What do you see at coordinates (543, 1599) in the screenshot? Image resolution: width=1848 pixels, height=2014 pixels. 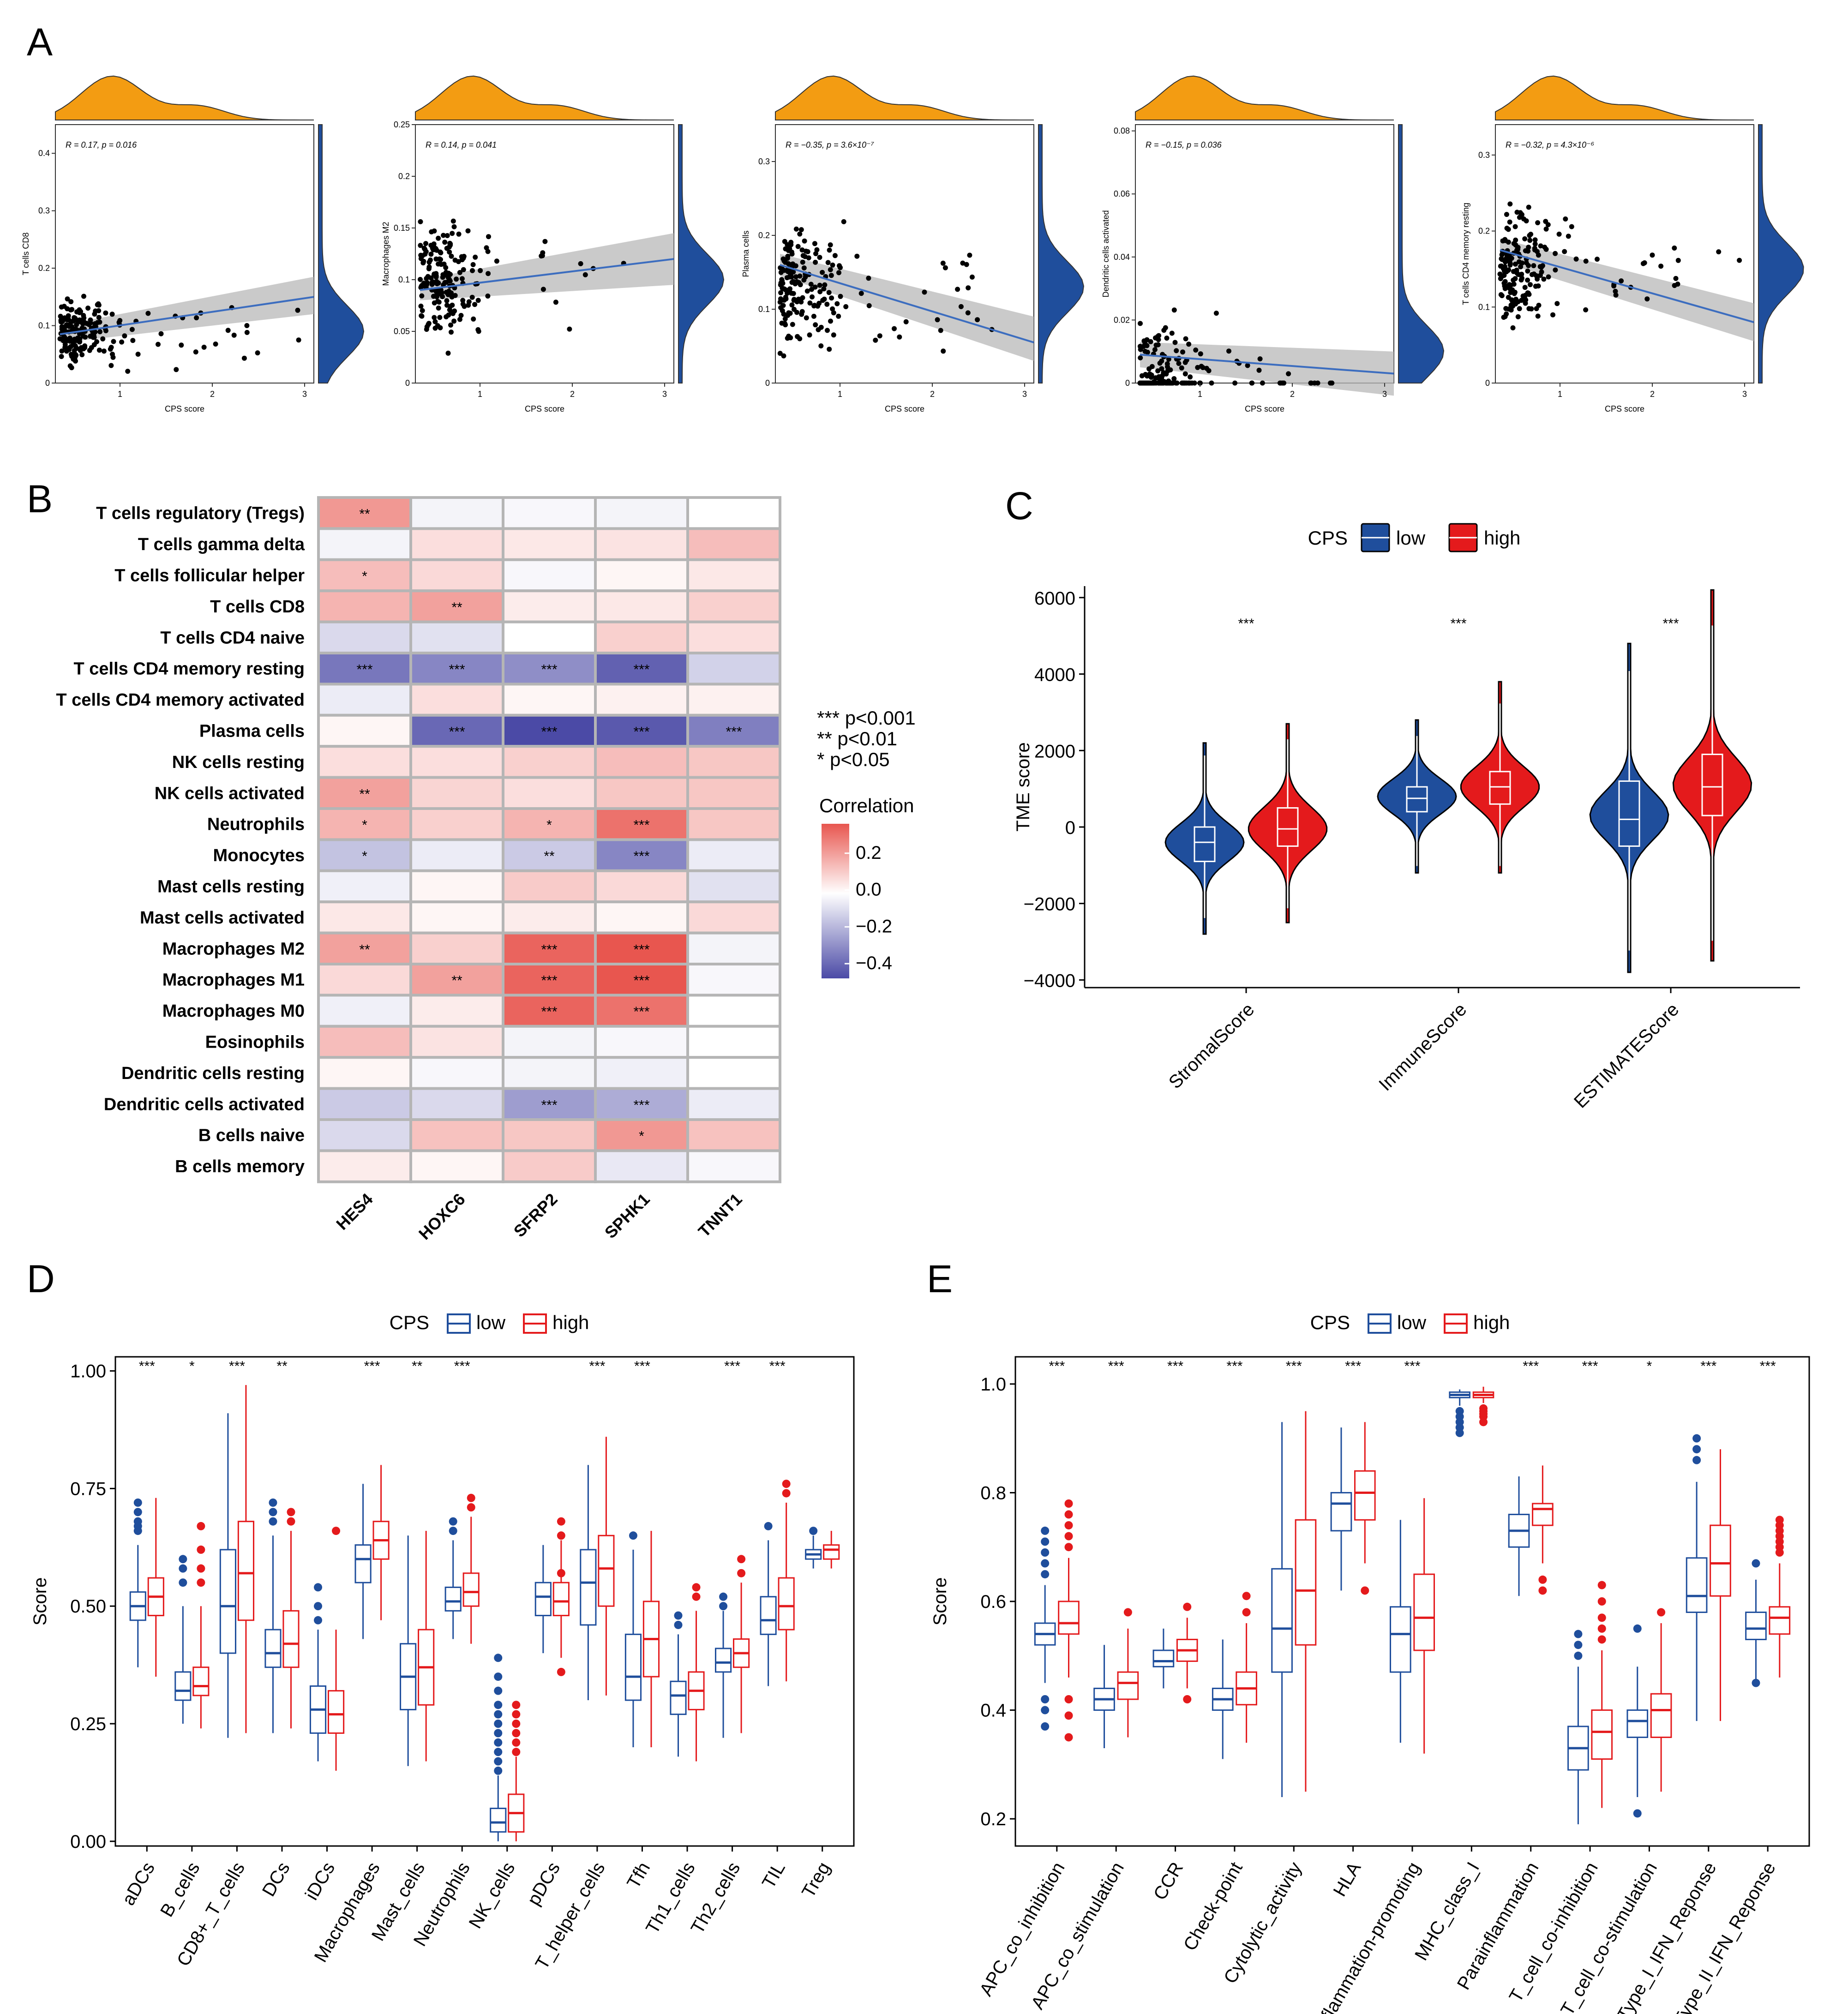 I see `box-low` at bounding box center [543, 1599].